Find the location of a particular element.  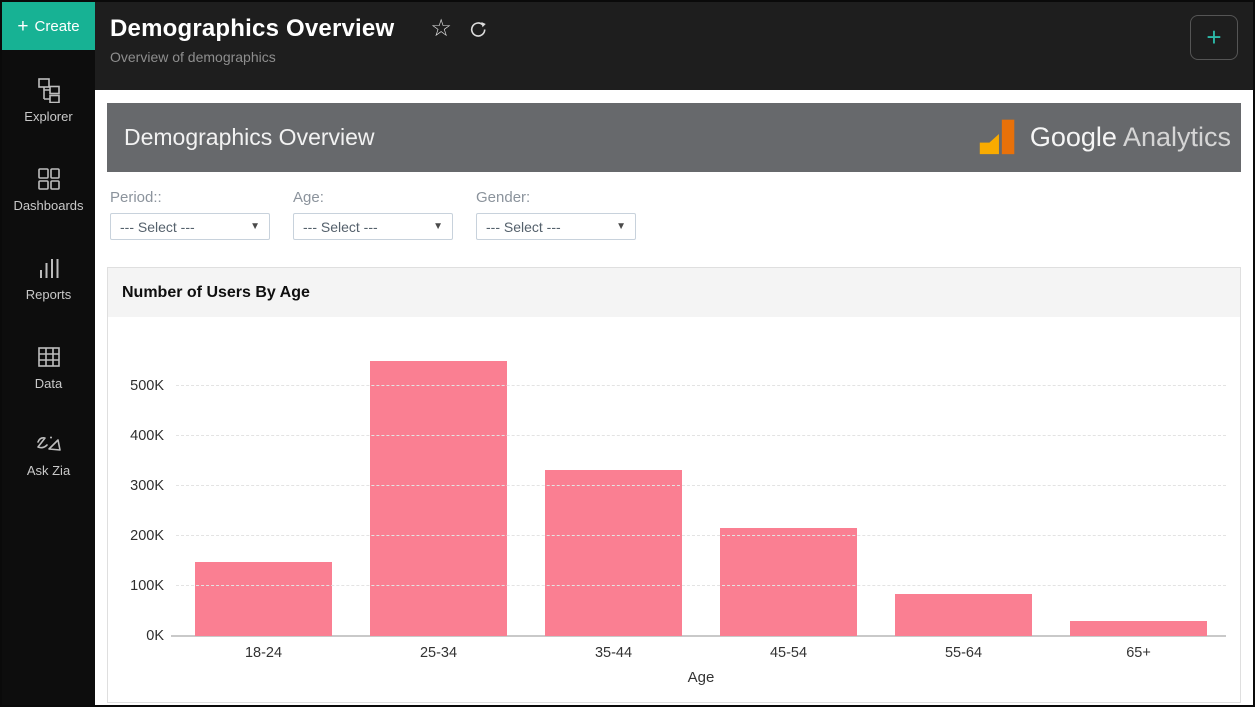

x-tick-label: 35-44 is located at coordinates (613, 653).